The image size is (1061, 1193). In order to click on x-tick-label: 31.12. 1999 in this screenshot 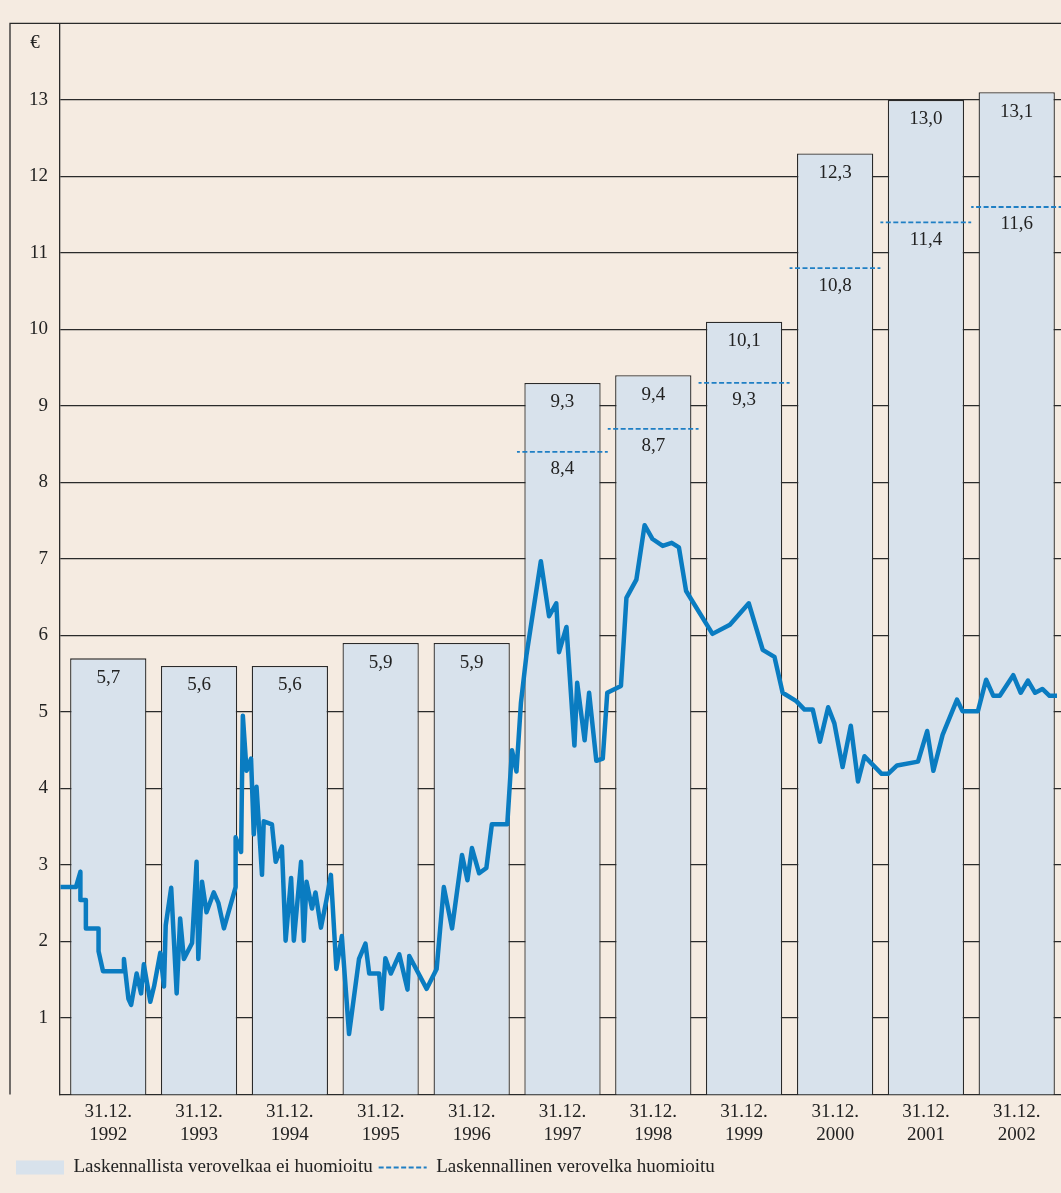, I will do `click(744, 1121)`.